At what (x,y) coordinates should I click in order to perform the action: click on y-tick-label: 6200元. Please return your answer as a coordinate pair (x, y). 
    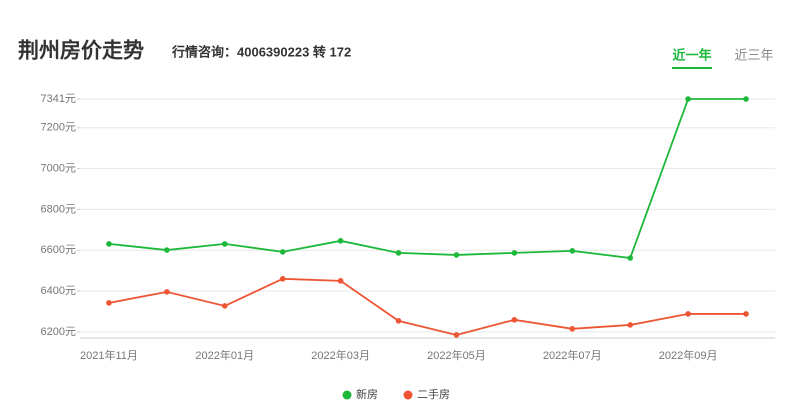
    Looking at the image, I should click on (58, 332).